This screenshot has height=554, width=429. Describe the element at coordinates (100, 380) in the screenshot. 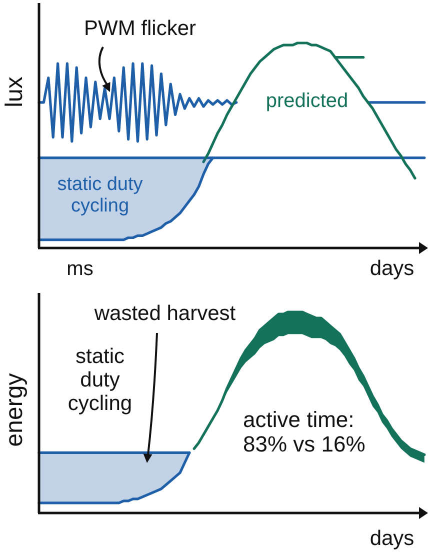

I see `annotation: static duty cycling` at that location.